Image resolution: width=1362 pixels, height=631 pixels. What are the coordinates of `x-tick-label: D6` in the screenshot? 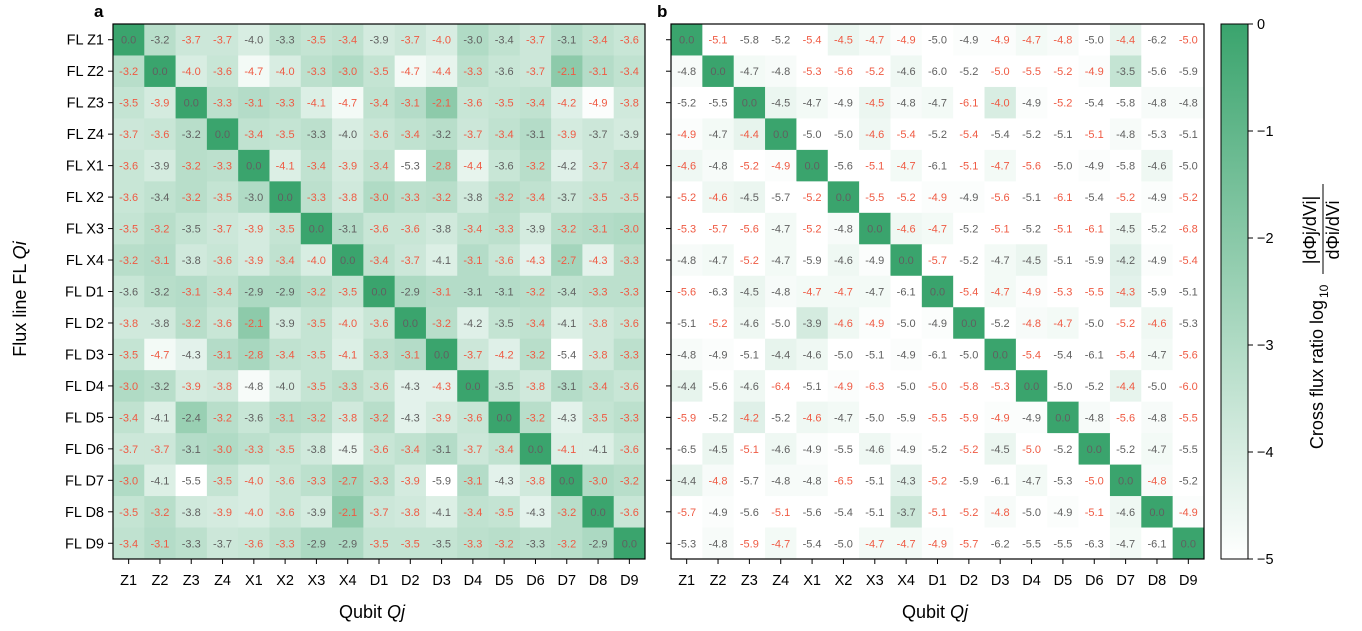 It's located at (1094, 581).